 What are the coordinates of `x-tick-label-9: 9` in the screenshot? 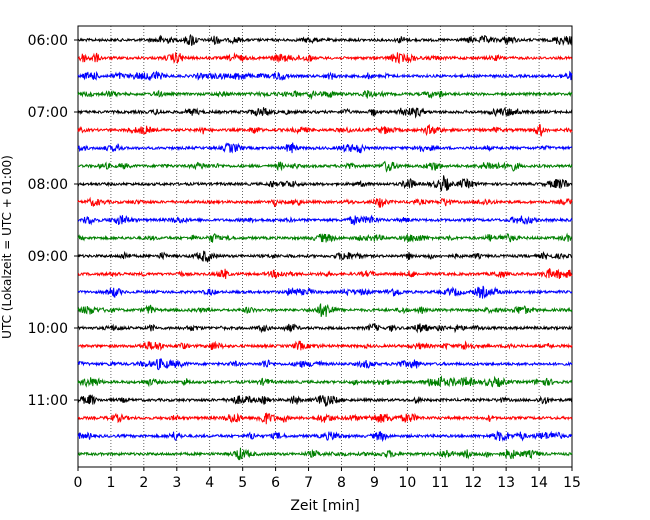 It's located at (374, 483).